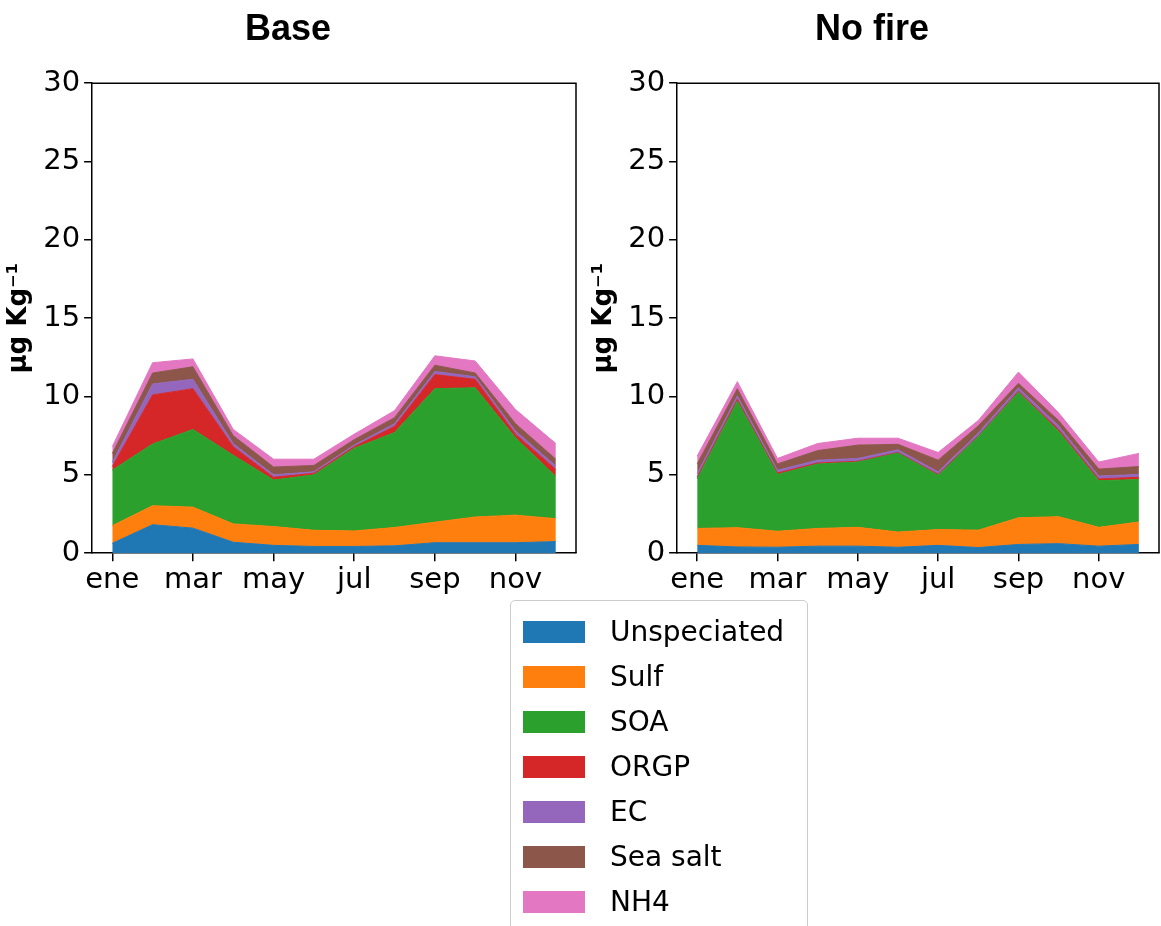 The image size is (1161, 926). What do you see at coordinates (872, 27) in the screenshot?
I see `chart-title: No fire` at bounding box center [872, 27].